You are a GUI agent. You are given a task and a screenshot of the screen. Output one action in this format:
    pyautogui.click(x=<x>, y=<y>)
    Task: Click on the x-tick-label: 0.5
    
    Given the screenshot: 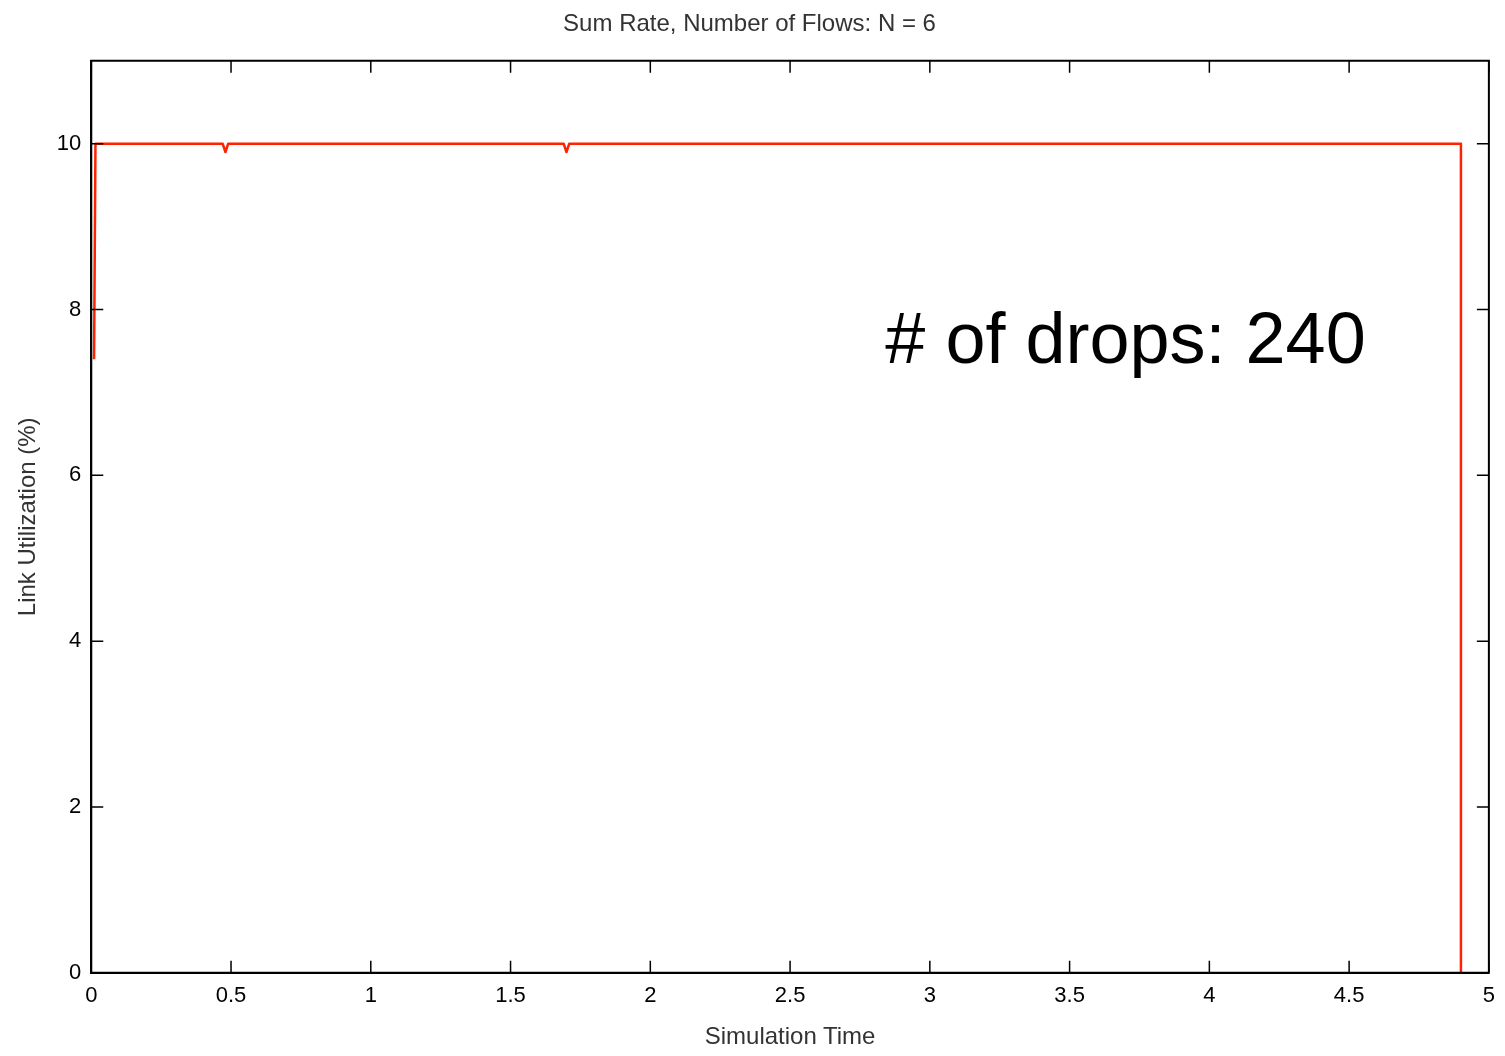 What is the action you would take?
    pyautogui.click(x=231, y=995)
    